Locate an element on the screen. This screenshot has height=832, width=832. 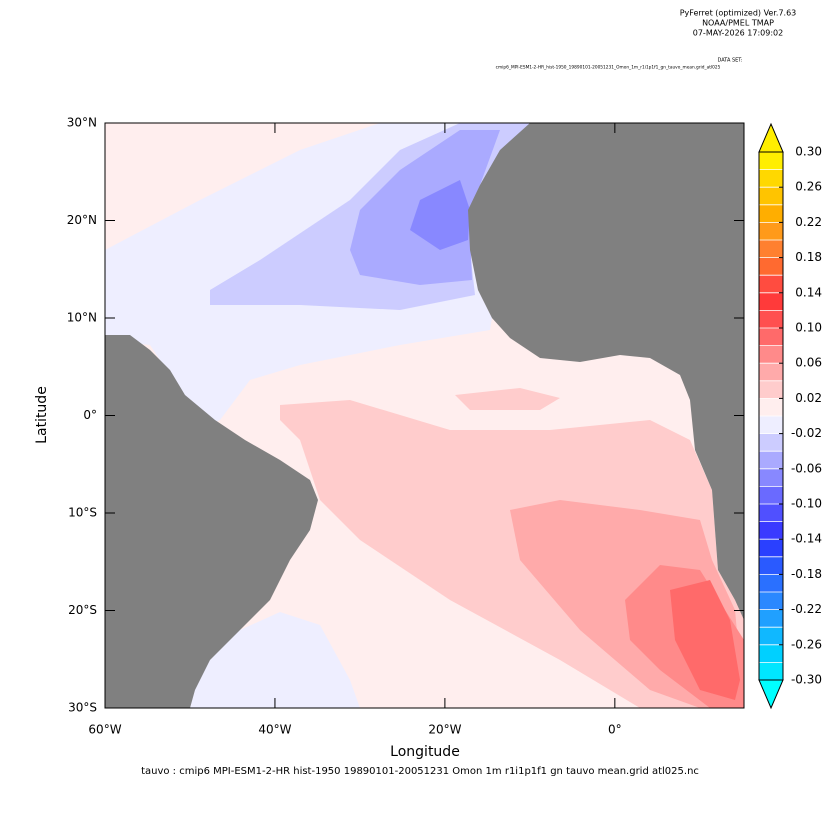
y-tick-label: 30°S is located at coordinates (82, 708).